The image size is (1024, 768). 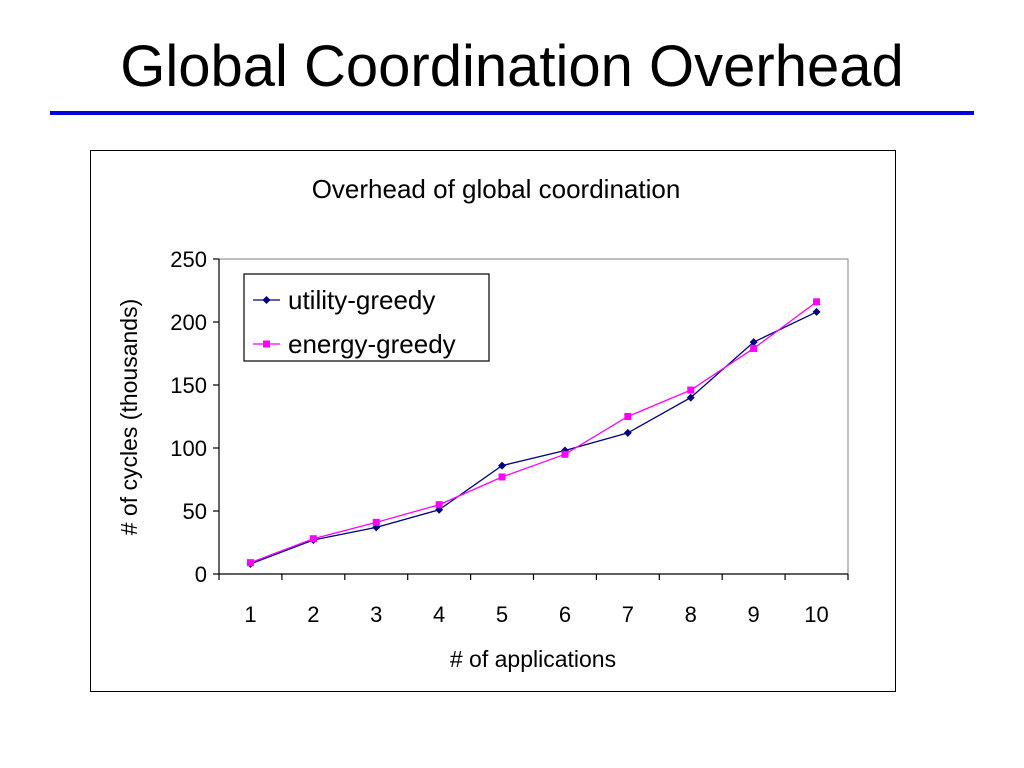 I want to click on x-tick-label: 10, so click(x=816, y=614).